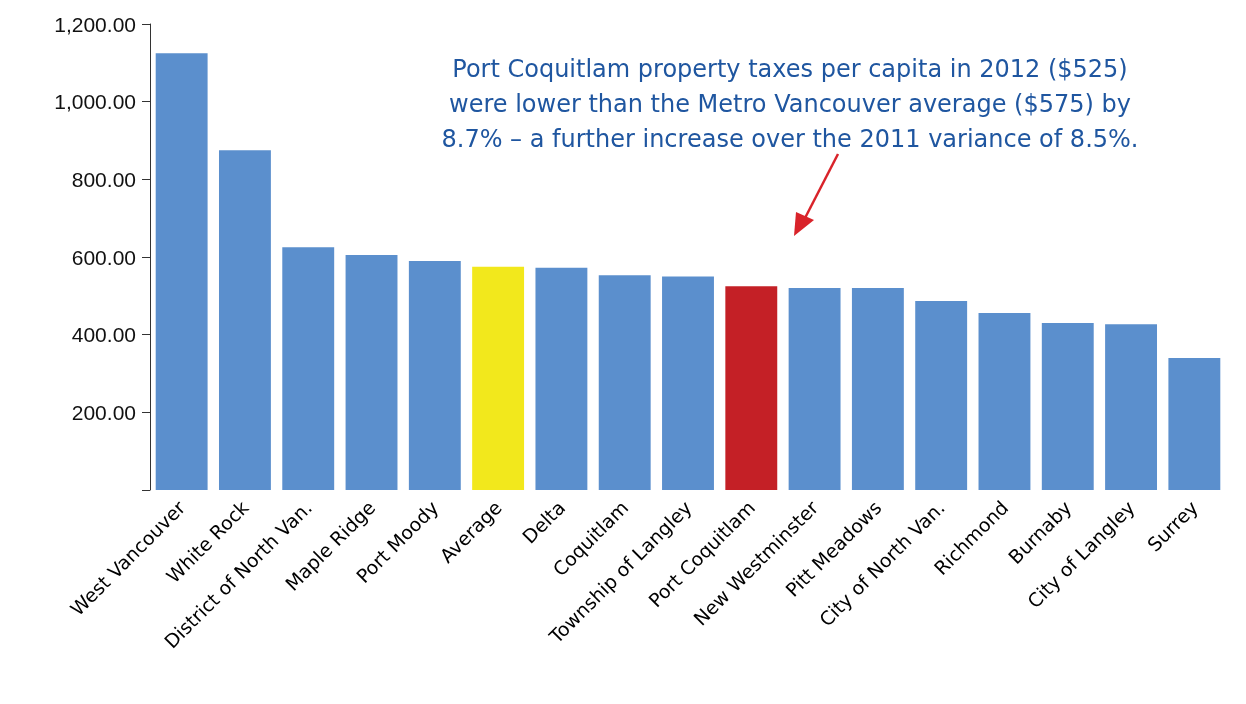  I want to click on annotation: Port Coquitlam property taxes per capita in 2012 ($525) were lower than the Metro Vancouver average ($575) by 8.7% – a further increase over the 2011 variance of 8.5%., so click(790, 104).